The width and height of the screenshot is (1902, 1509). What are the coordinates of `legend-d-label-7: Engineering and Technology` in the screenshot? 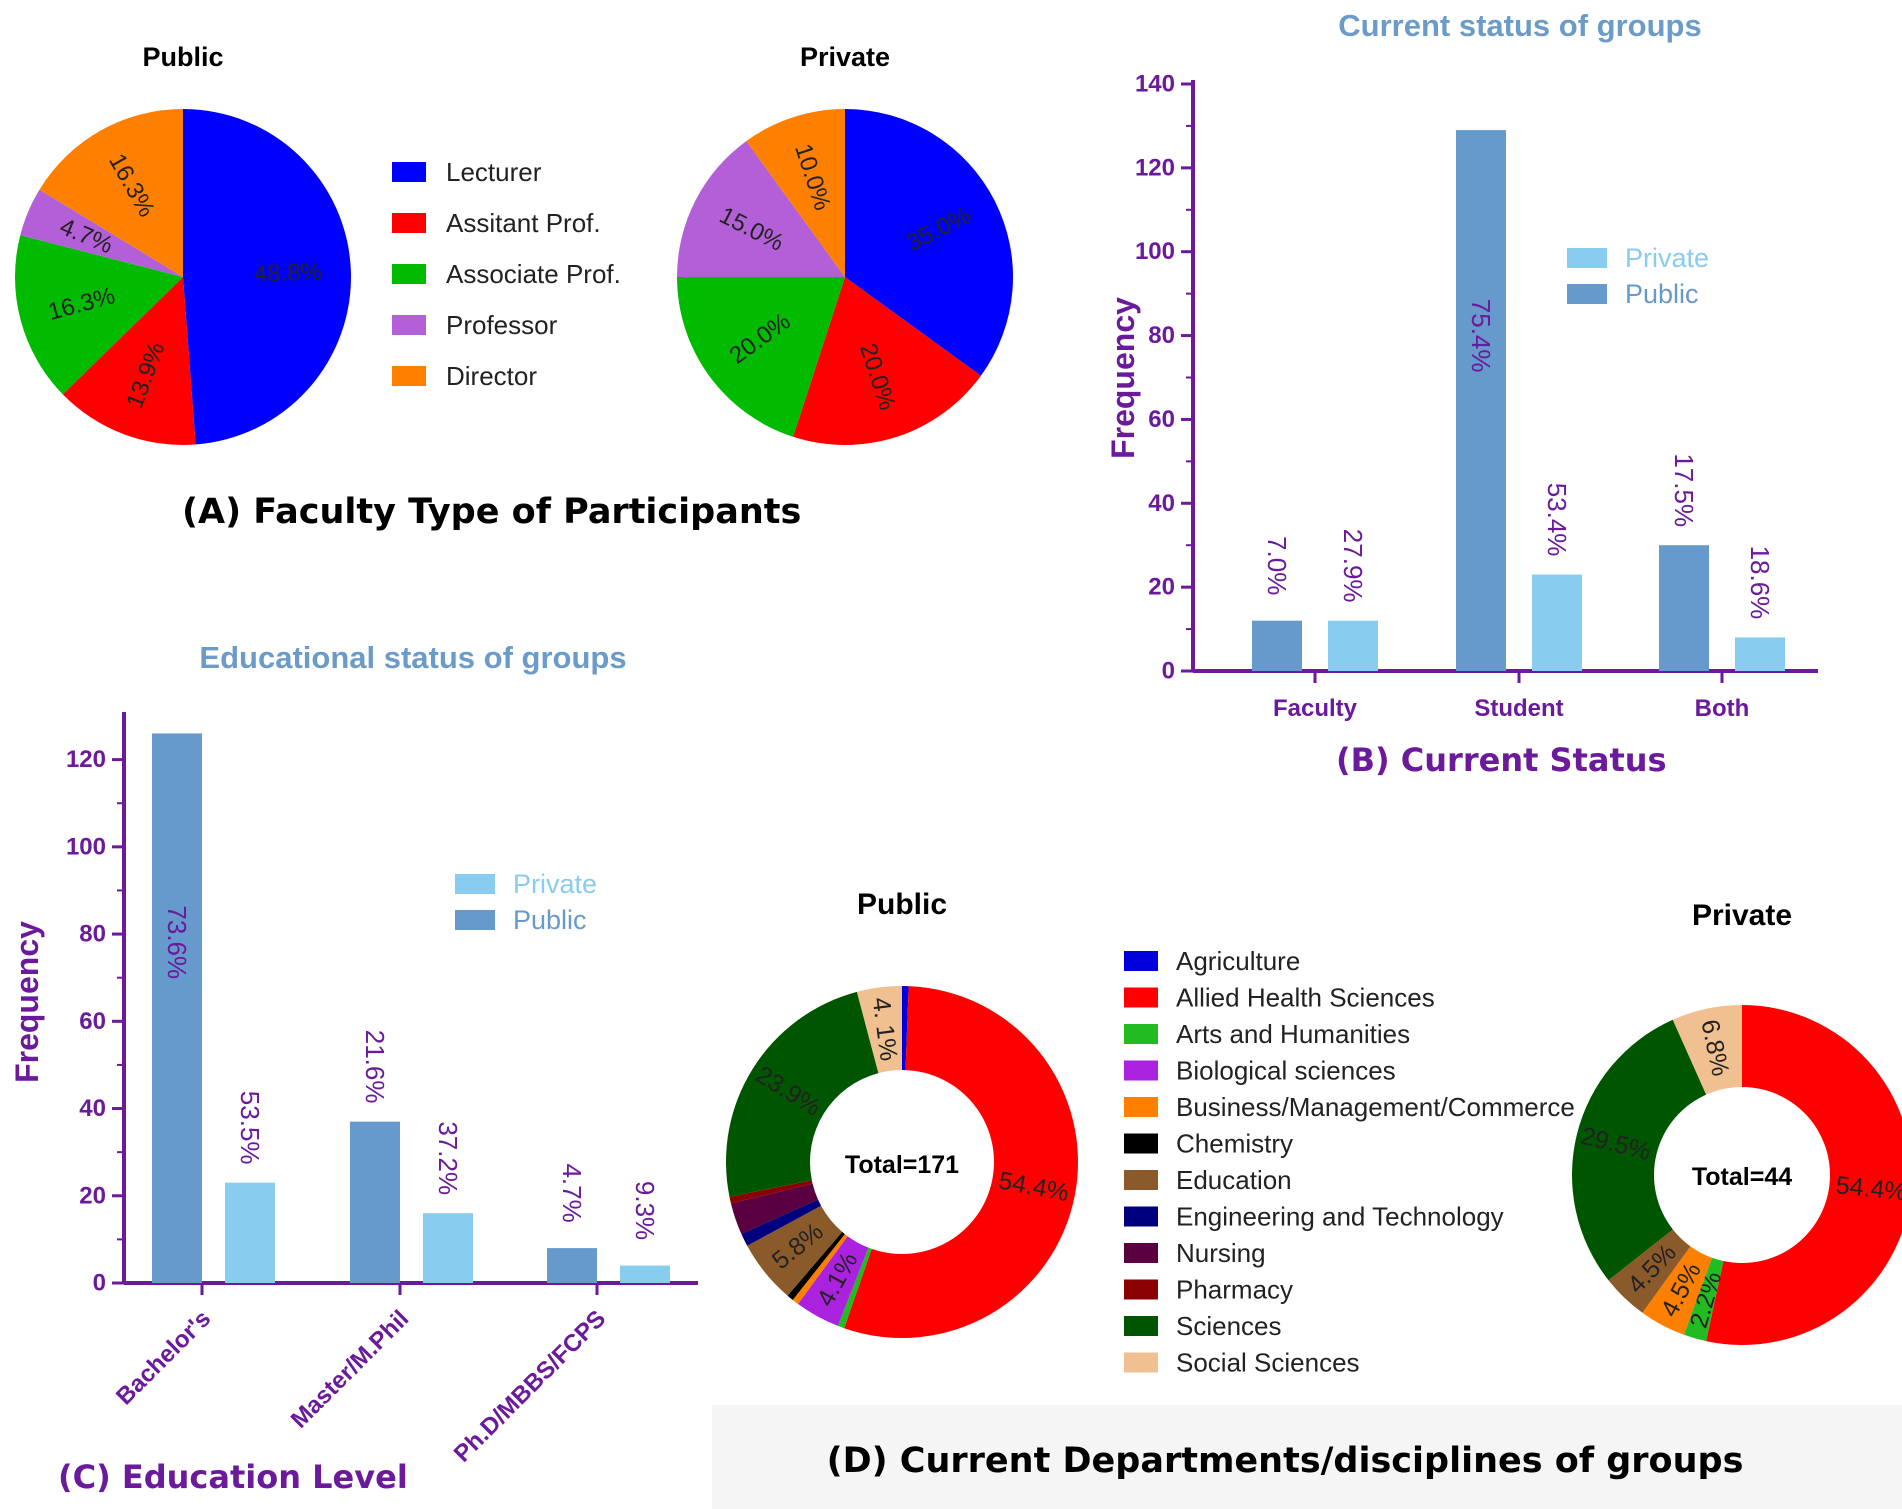 It's located at (1340, 1217).